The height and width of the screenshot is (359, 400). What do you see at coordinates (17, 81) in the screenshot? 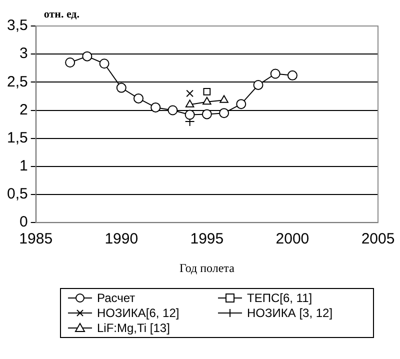
I see `y-tick-label: 2,5` at bounding box center [17, 81].